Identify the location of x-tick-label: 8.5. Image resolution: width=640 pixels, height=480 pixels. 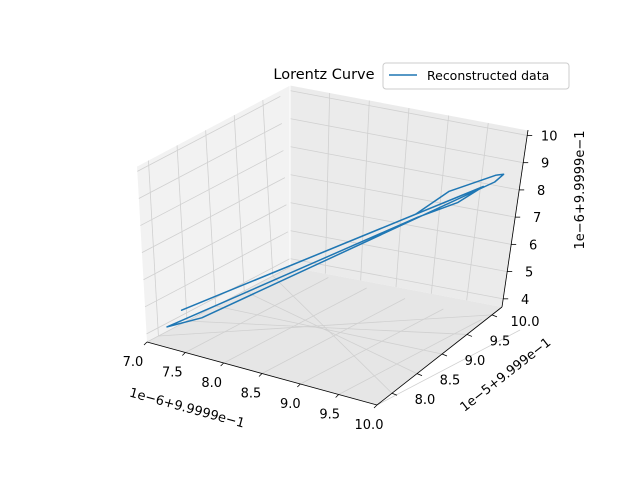
(251, 394).